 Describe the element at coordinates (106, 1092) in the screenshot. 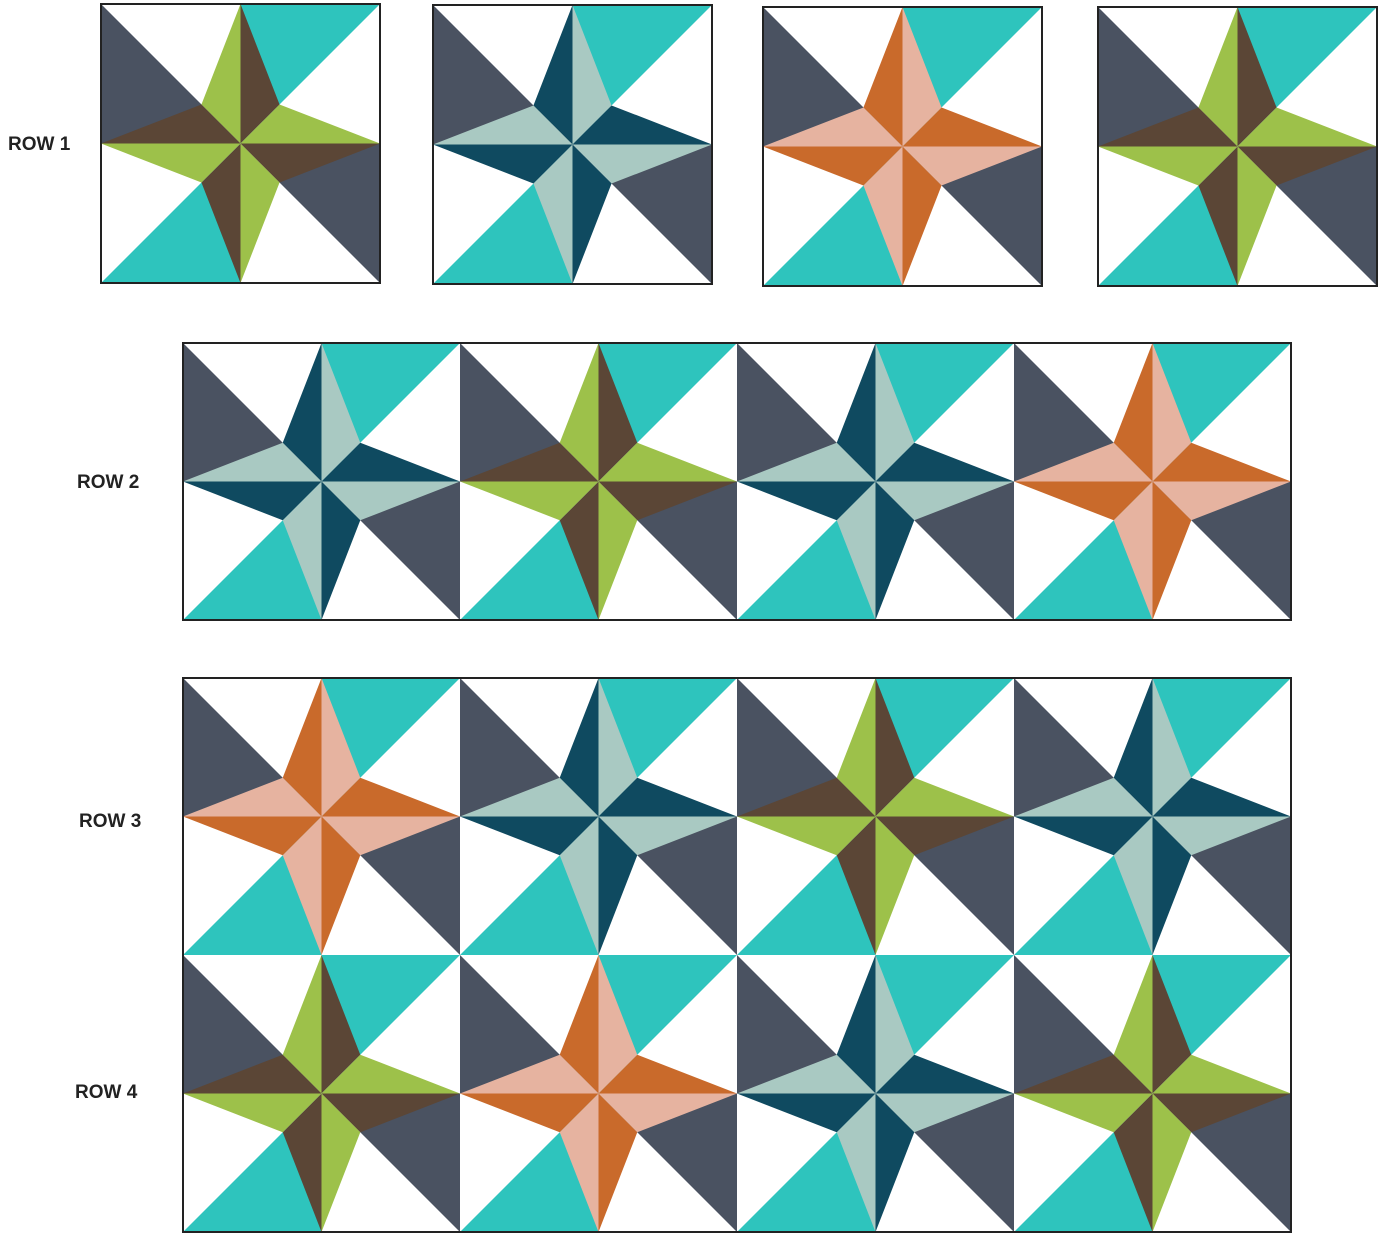

I see `row-label: ROW 4` at that location.